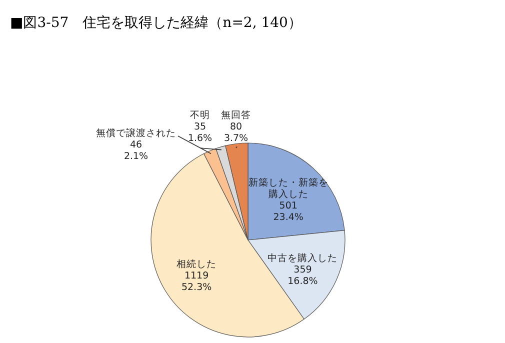  What do you see at coordinates (288, 188) in the screenshot?
I see `slice-label: 新築した・新築を購入した` at bounding box center [288, 188].